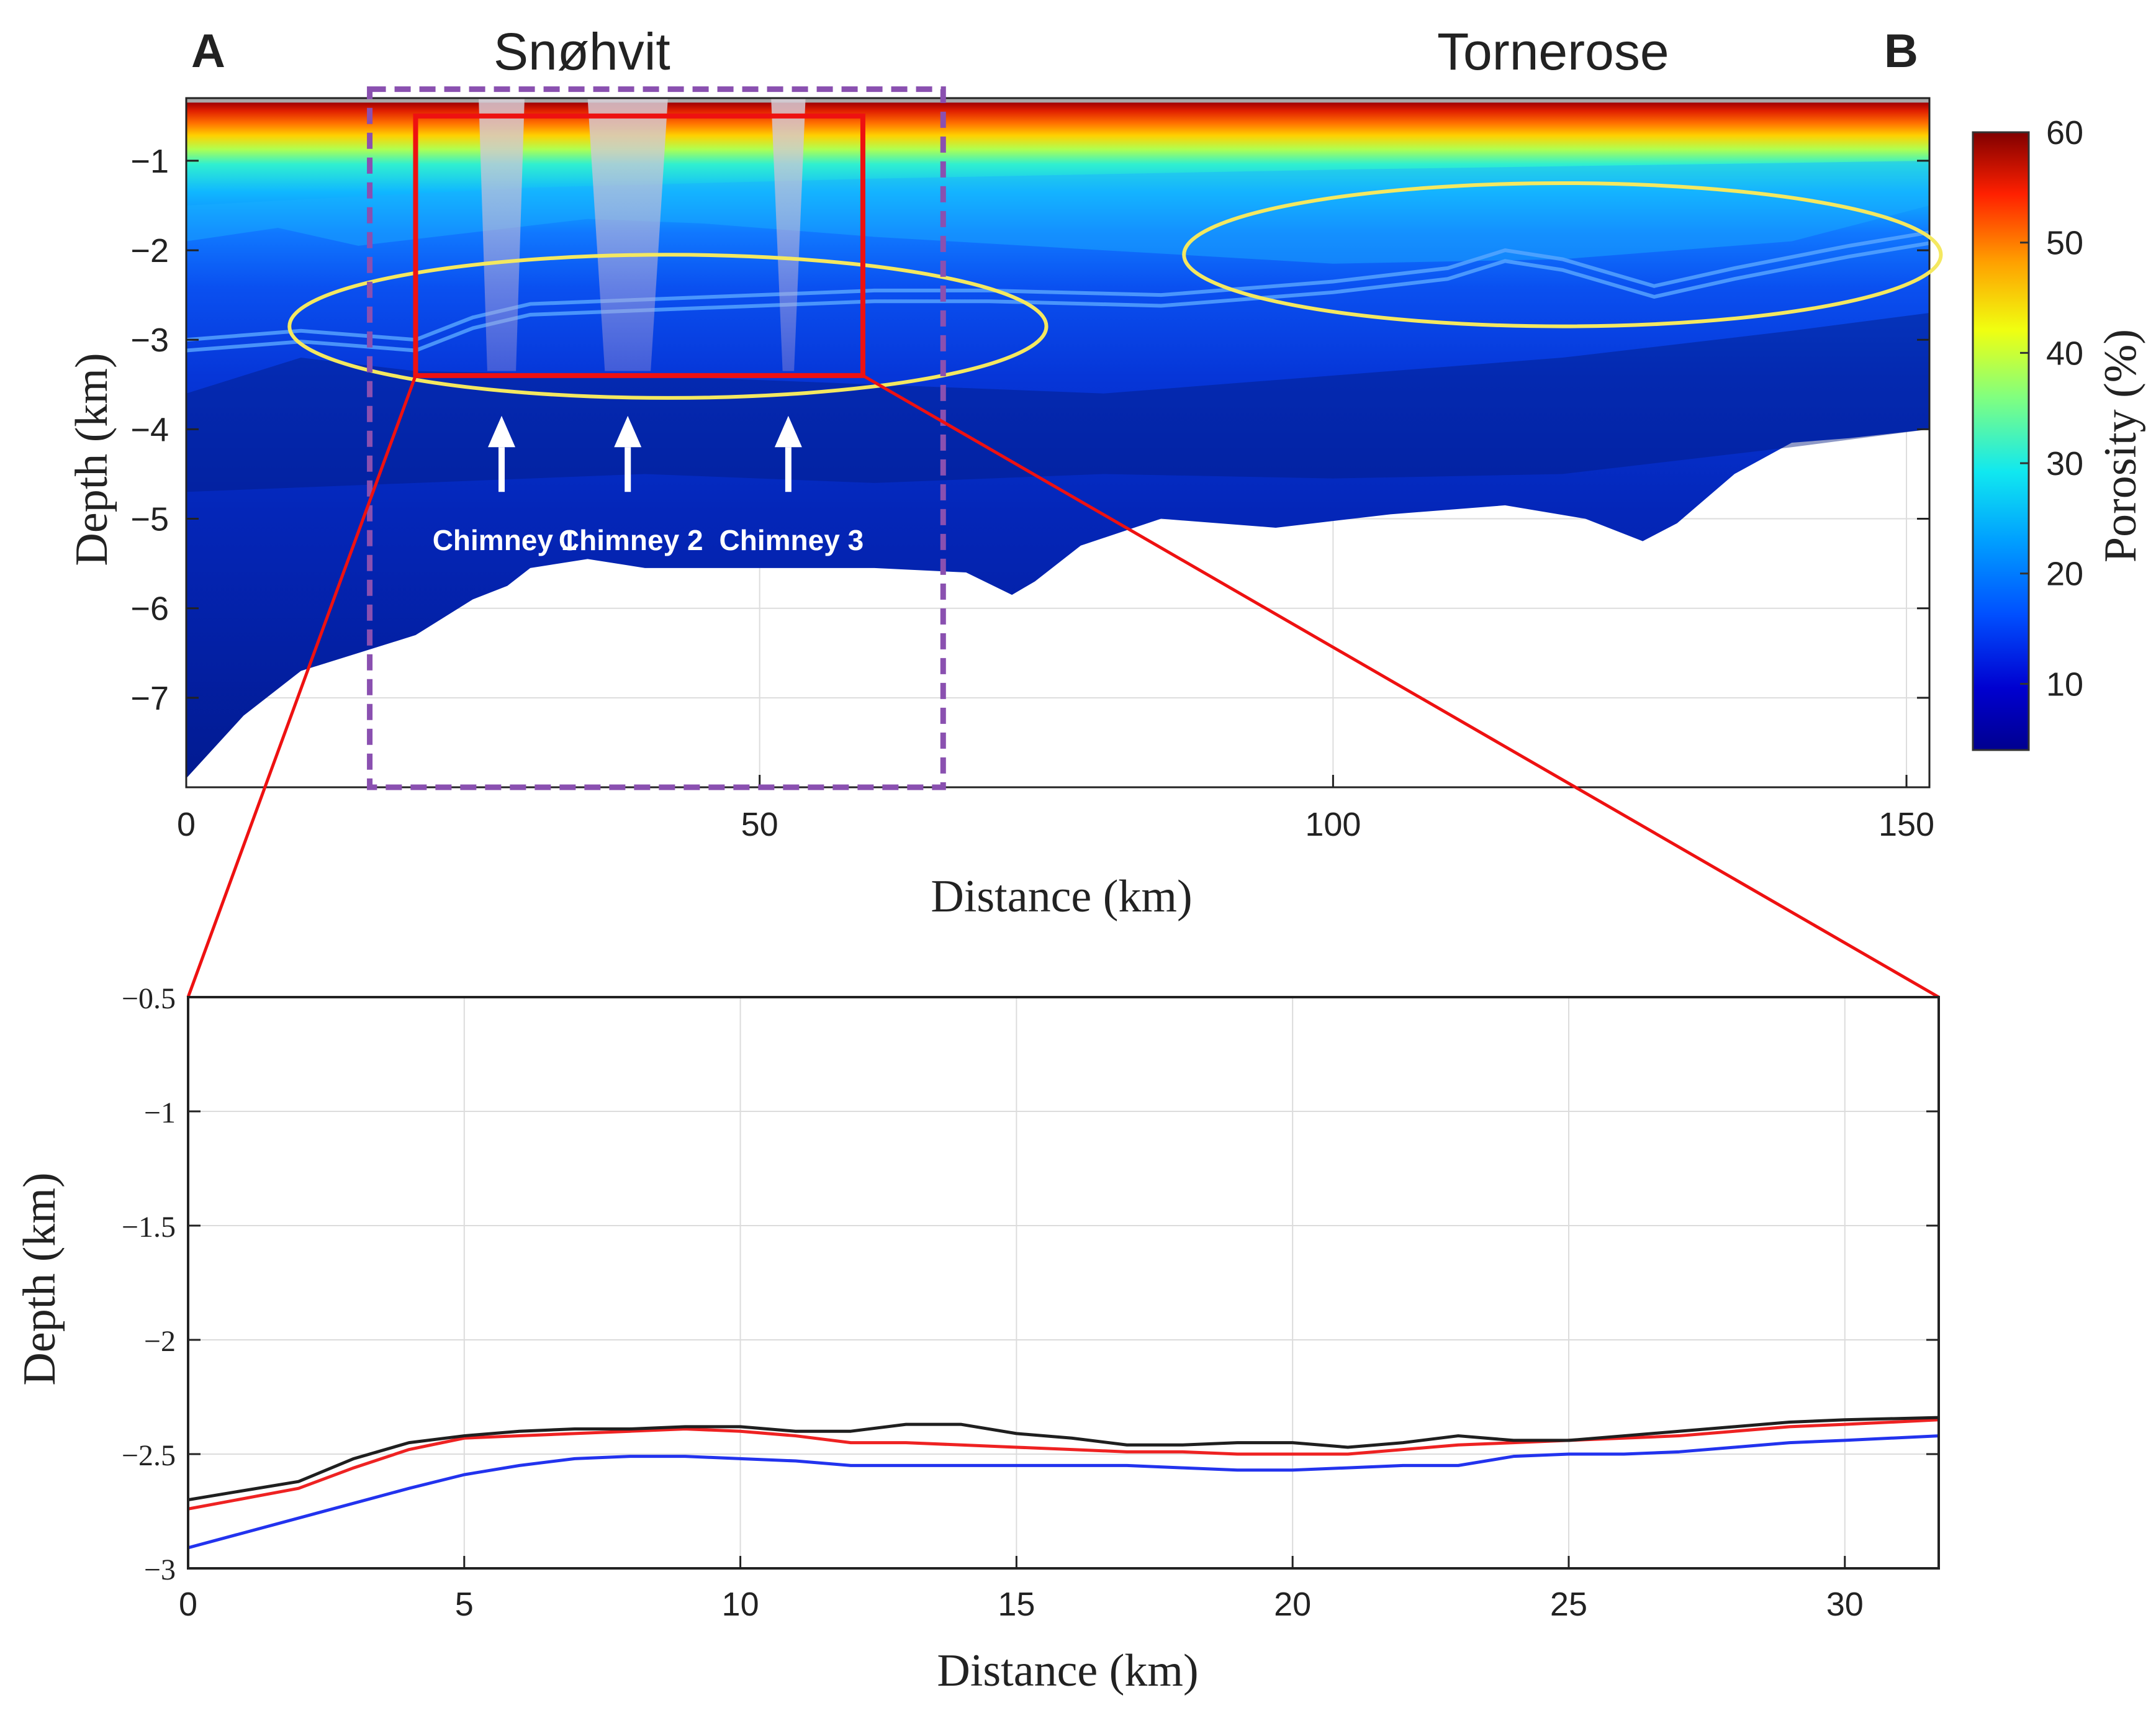  Describe the element at coordinates (149, 250) in the screenshot. I see `top-y-tick-label: −2` at that location.